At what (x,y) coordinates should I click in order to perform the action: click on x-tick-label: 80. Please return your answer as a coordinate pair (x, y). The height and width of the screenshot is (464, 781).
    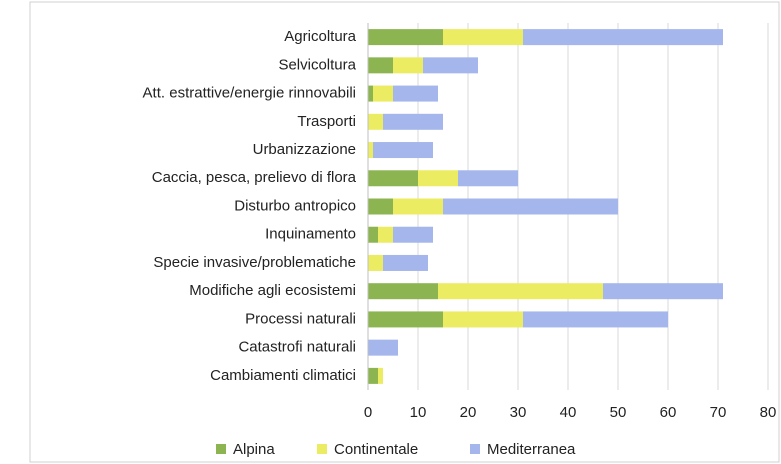
    Looking at the image, I should click on (768, 412).